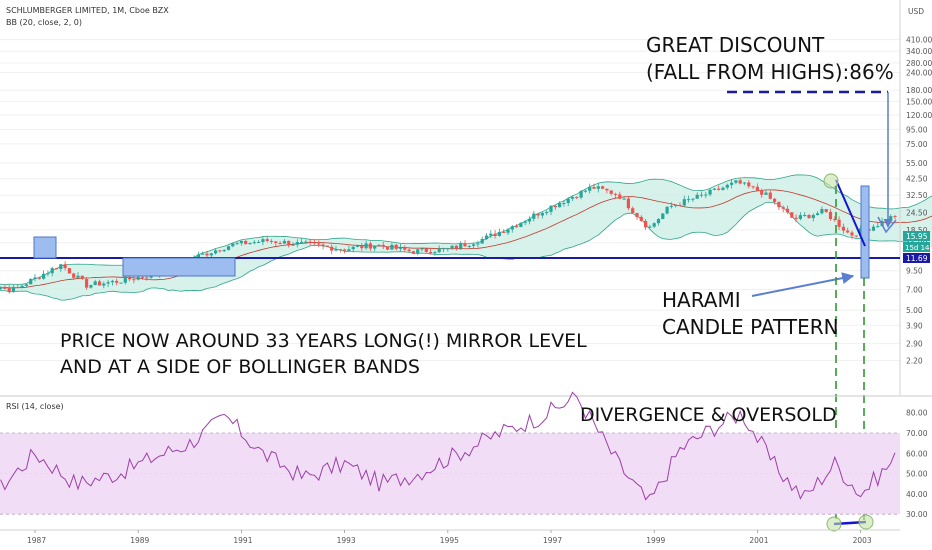 The image size is (932, 550). I want to click on rsi-band, so click(450, 473).